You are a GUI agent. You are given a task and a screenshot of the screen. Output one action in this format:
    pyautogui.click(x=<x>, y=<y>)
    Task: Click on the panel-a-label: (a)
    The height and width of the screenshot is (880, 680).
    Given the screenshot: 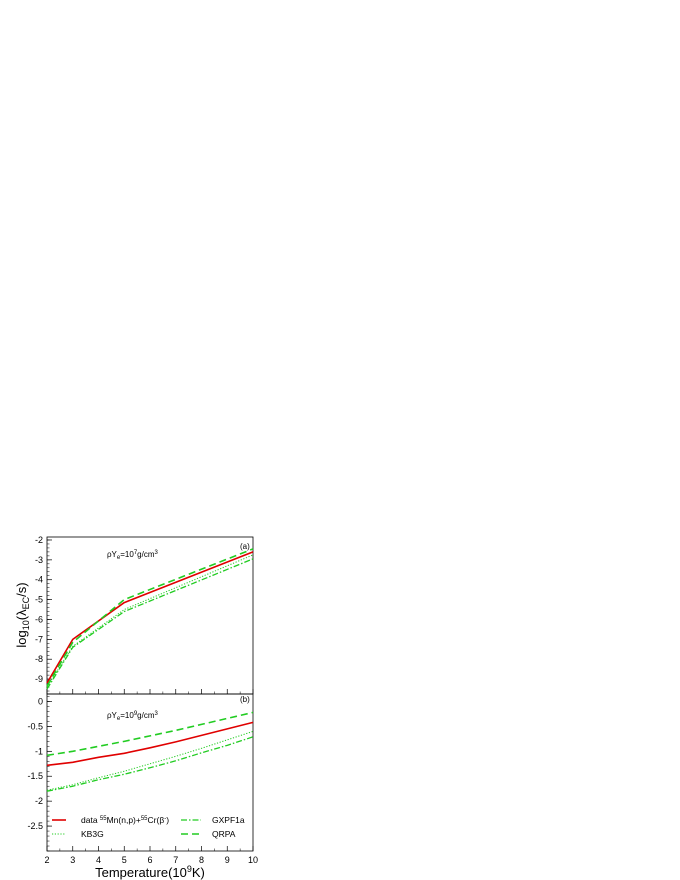 What is the action you would take?
    pyautogui.click(x=245, y=546)
    